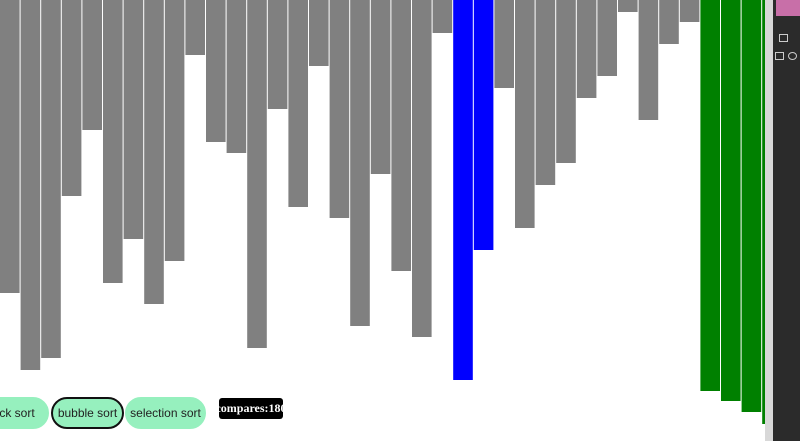 The image size is (800, 441). Describe the element at coordinates (769, 220) in the screenshot. I see `scrollbar` at that location.